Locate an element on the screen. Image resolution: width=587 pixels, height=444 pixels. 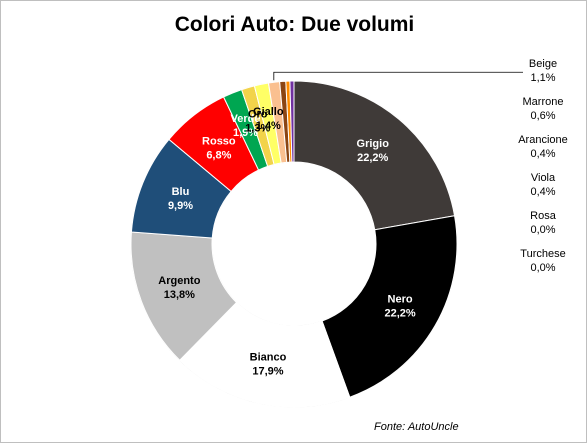
slice-label-verde: Verde is located at coordinates (246, 119).